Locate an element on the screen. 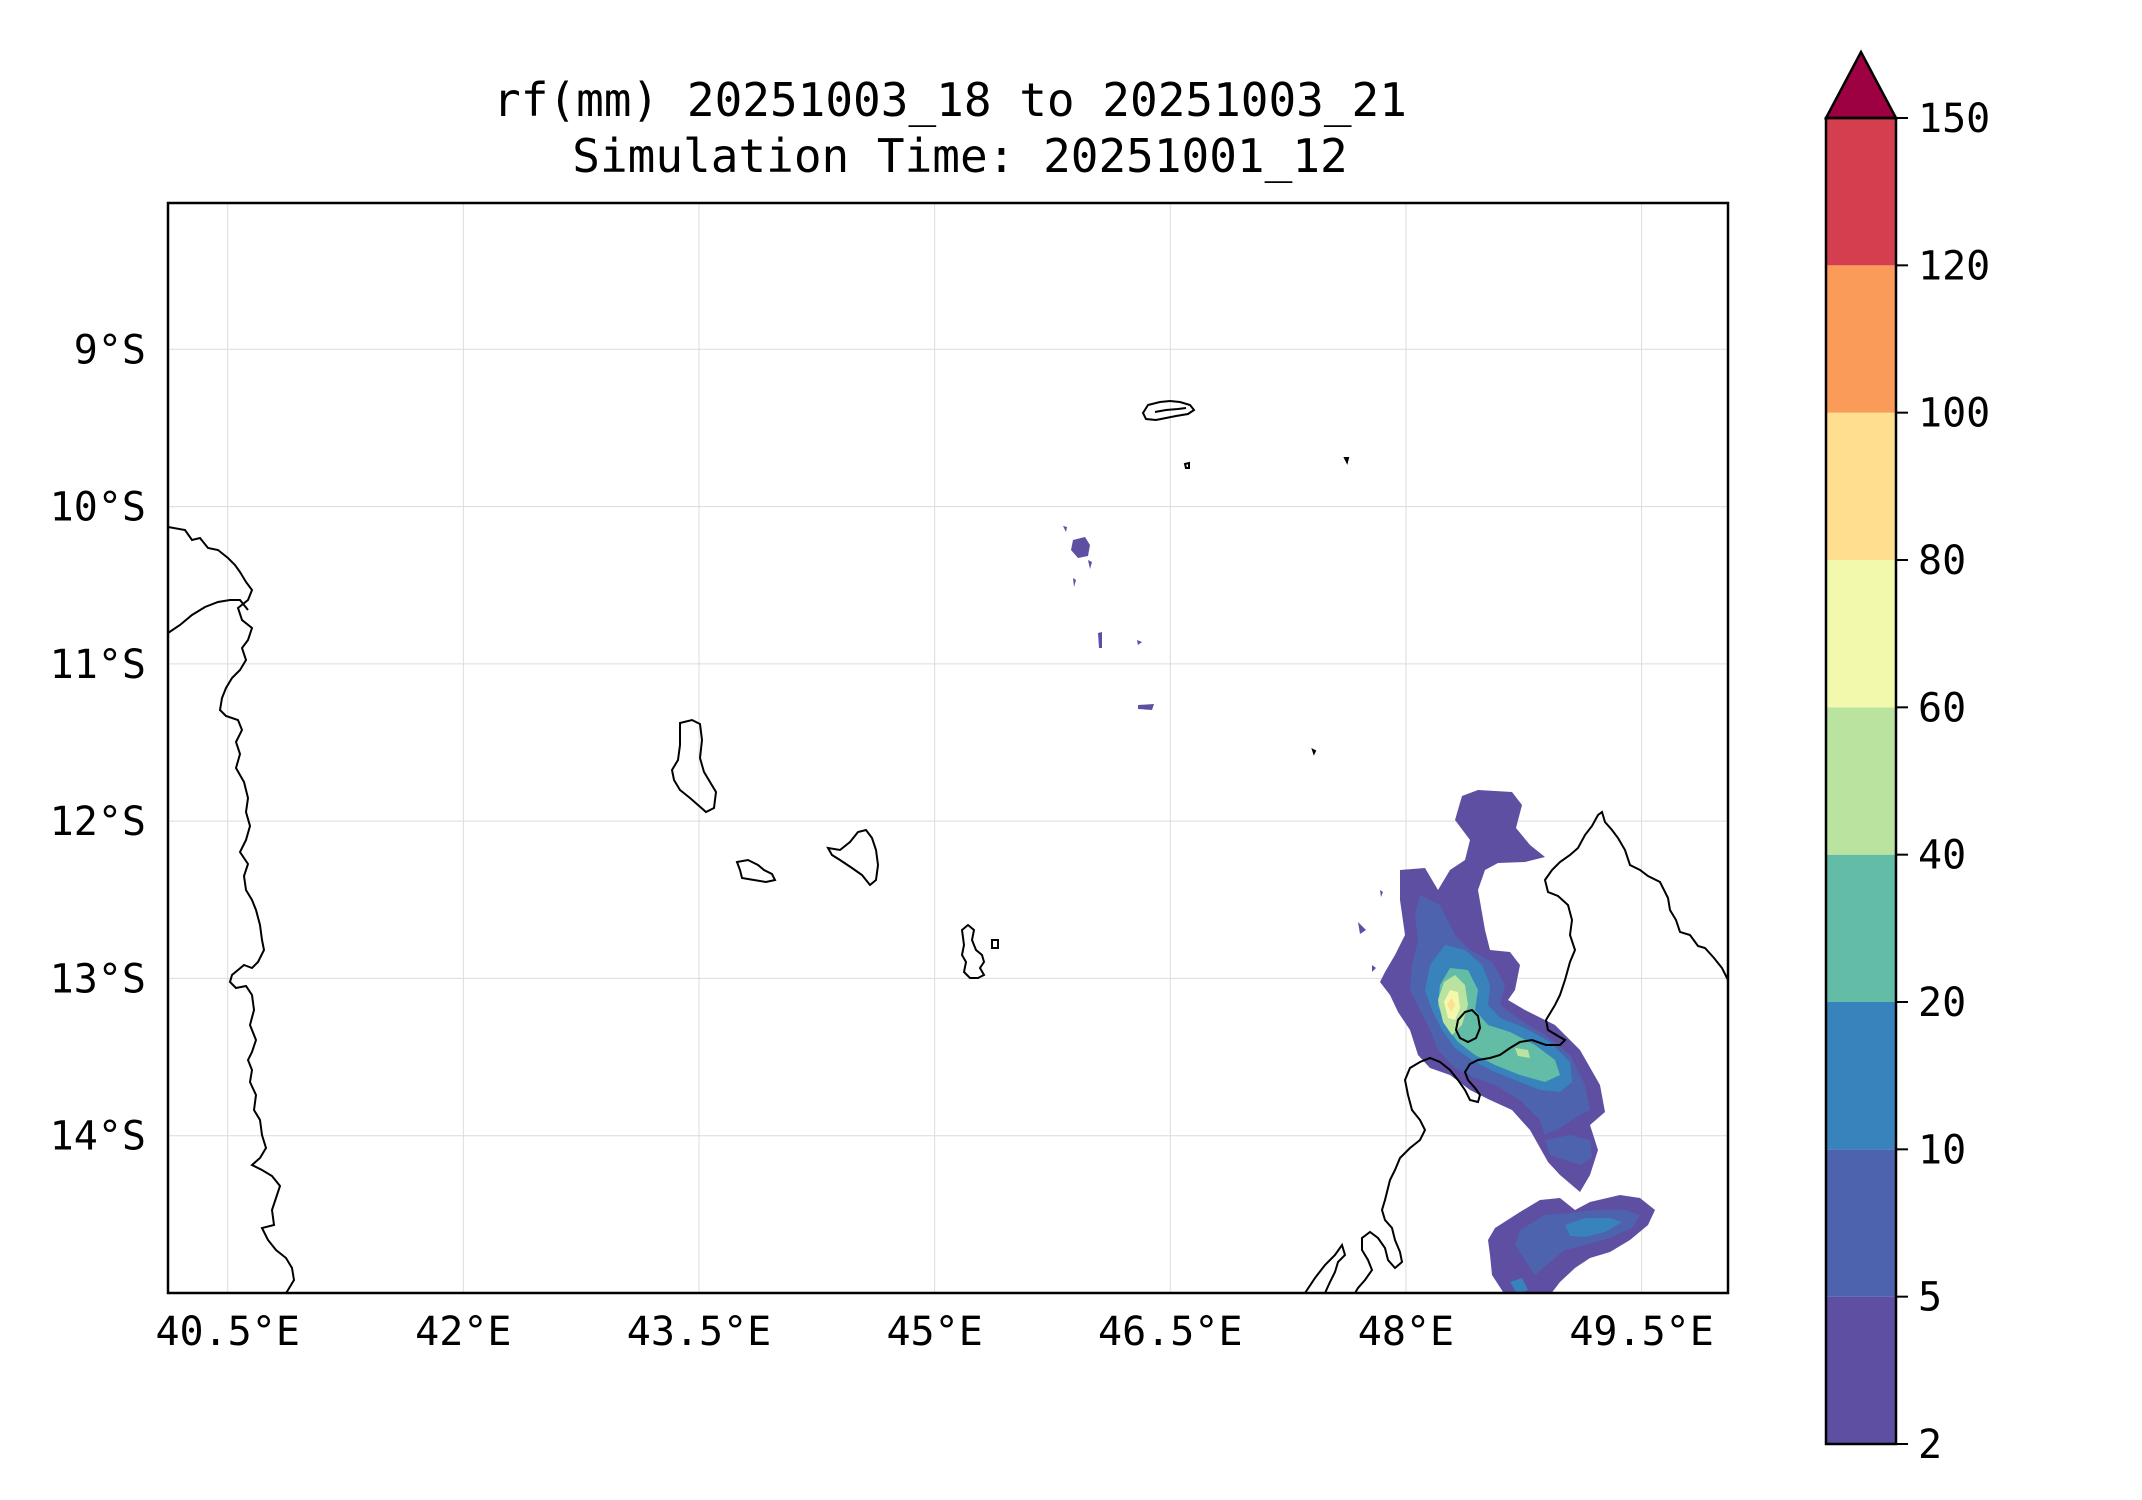 Image resolution: width=2142 pixels, height=1500 pixels. lon-tick-label: 49.5°E is located at coordinates (1641, 1332).